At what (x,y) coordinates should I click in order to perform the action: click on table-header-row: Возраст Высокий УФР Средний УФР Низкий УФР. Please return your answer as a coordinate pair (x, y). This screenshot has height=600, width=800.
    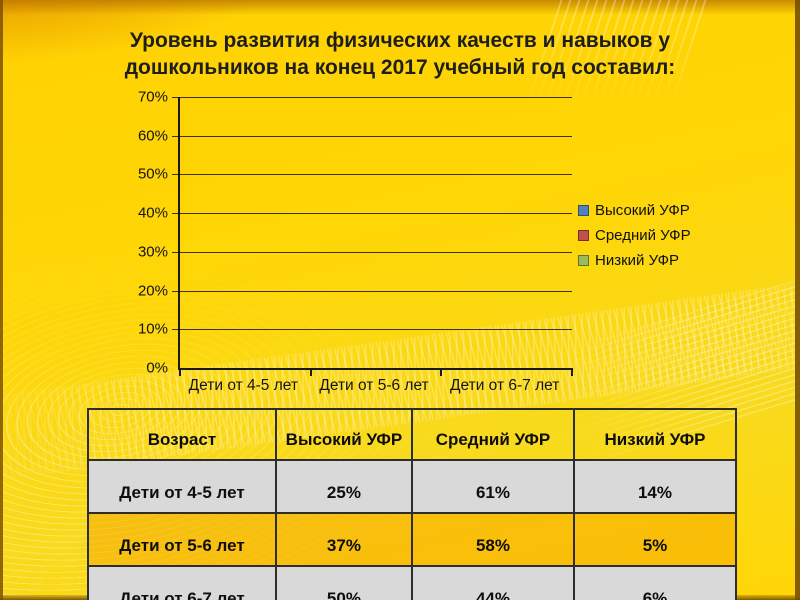
    Looking at the image, I should click on (412, 434).